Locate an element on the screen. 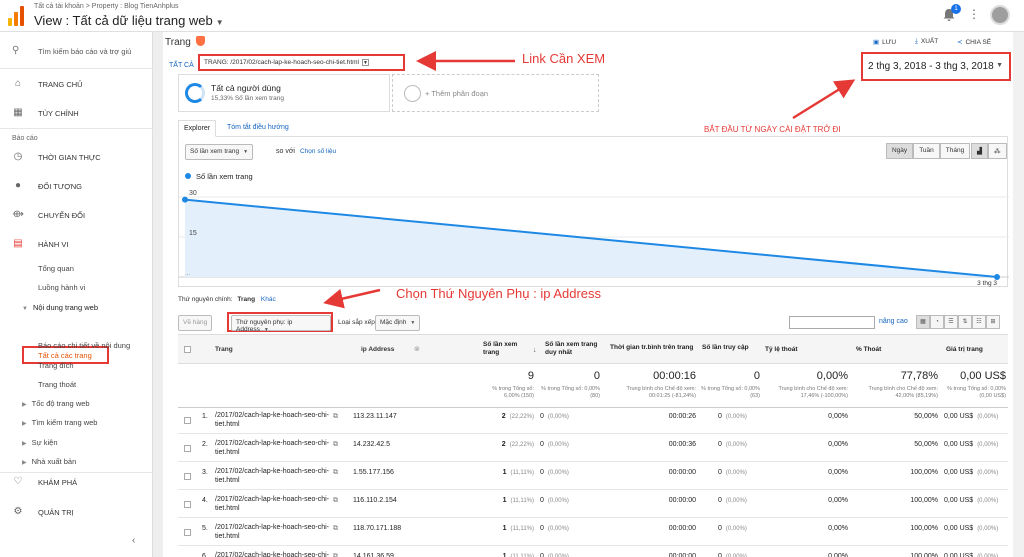 The image size is (1024, 557). col-page: Trang is located at coordinates (224, 349).